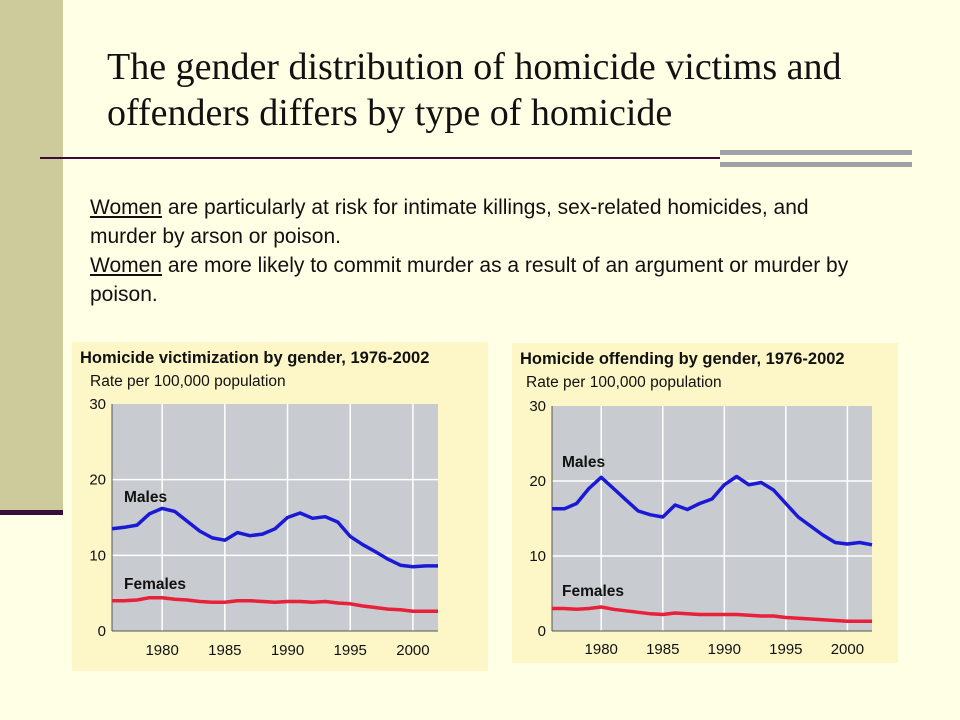  Describe the element at coordinates (97, 480) in the screenshot. I see `victimization-ytick-20: 20` at that location.